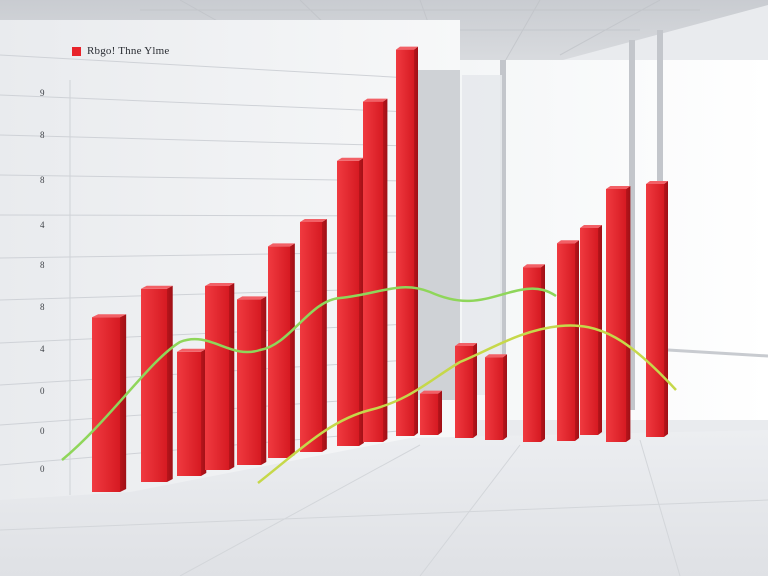 The image size is (768, 576). I want to click on window-sill, so click(717, 353).